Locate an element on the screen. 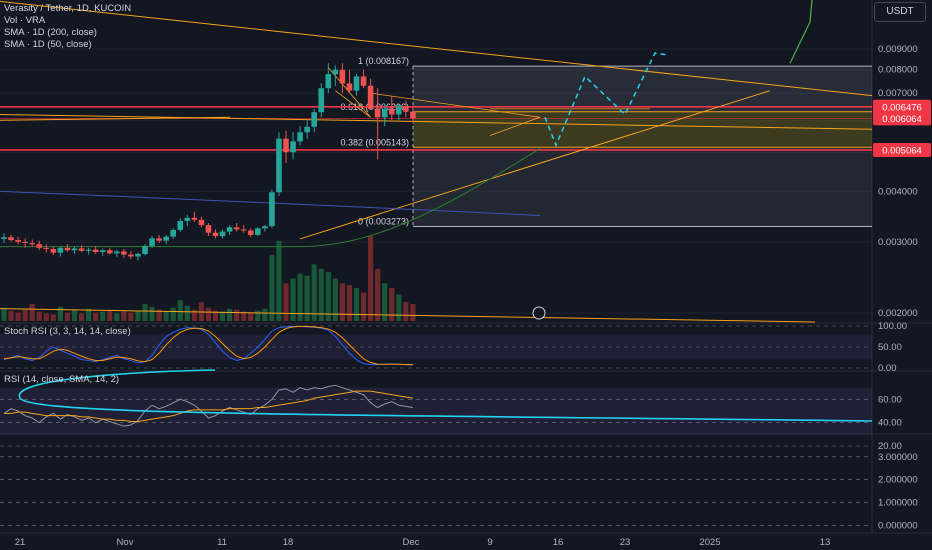 Image resolution: width=932 pixels, height=550 pixels. time-tick-label: 2025 is located at coordinates (709, 542).